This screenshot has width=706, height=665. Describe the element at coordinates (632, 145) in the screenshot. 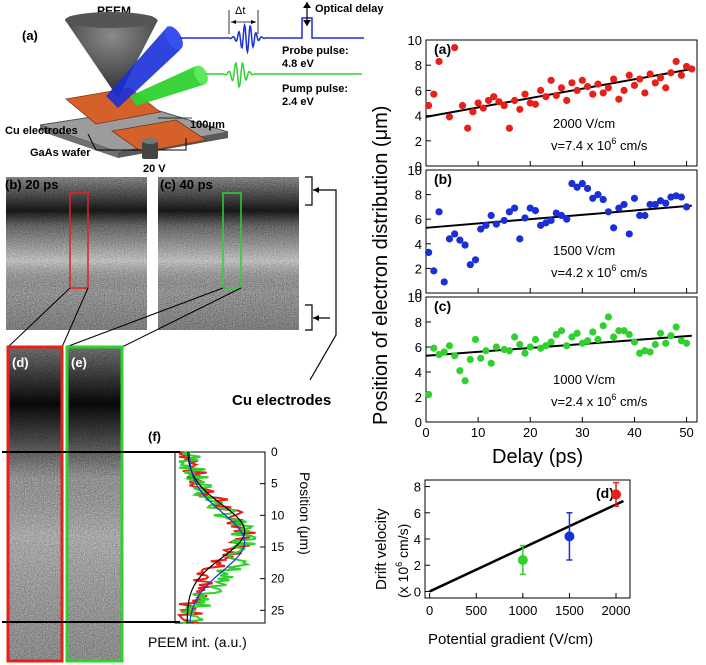

I see `panel-a-velocity-unit: cm/s` at that location.